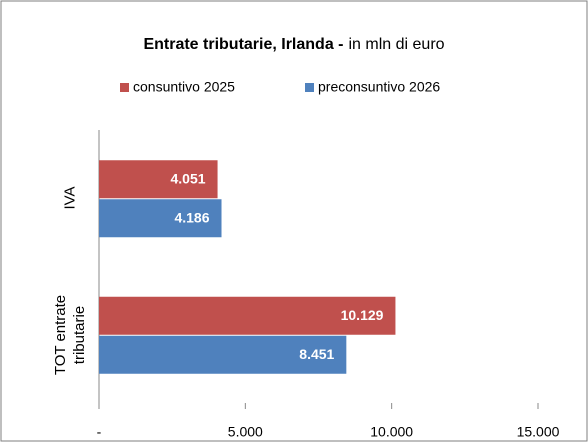  I want to click on x-tick-label: 5.000, so click(245, 432).